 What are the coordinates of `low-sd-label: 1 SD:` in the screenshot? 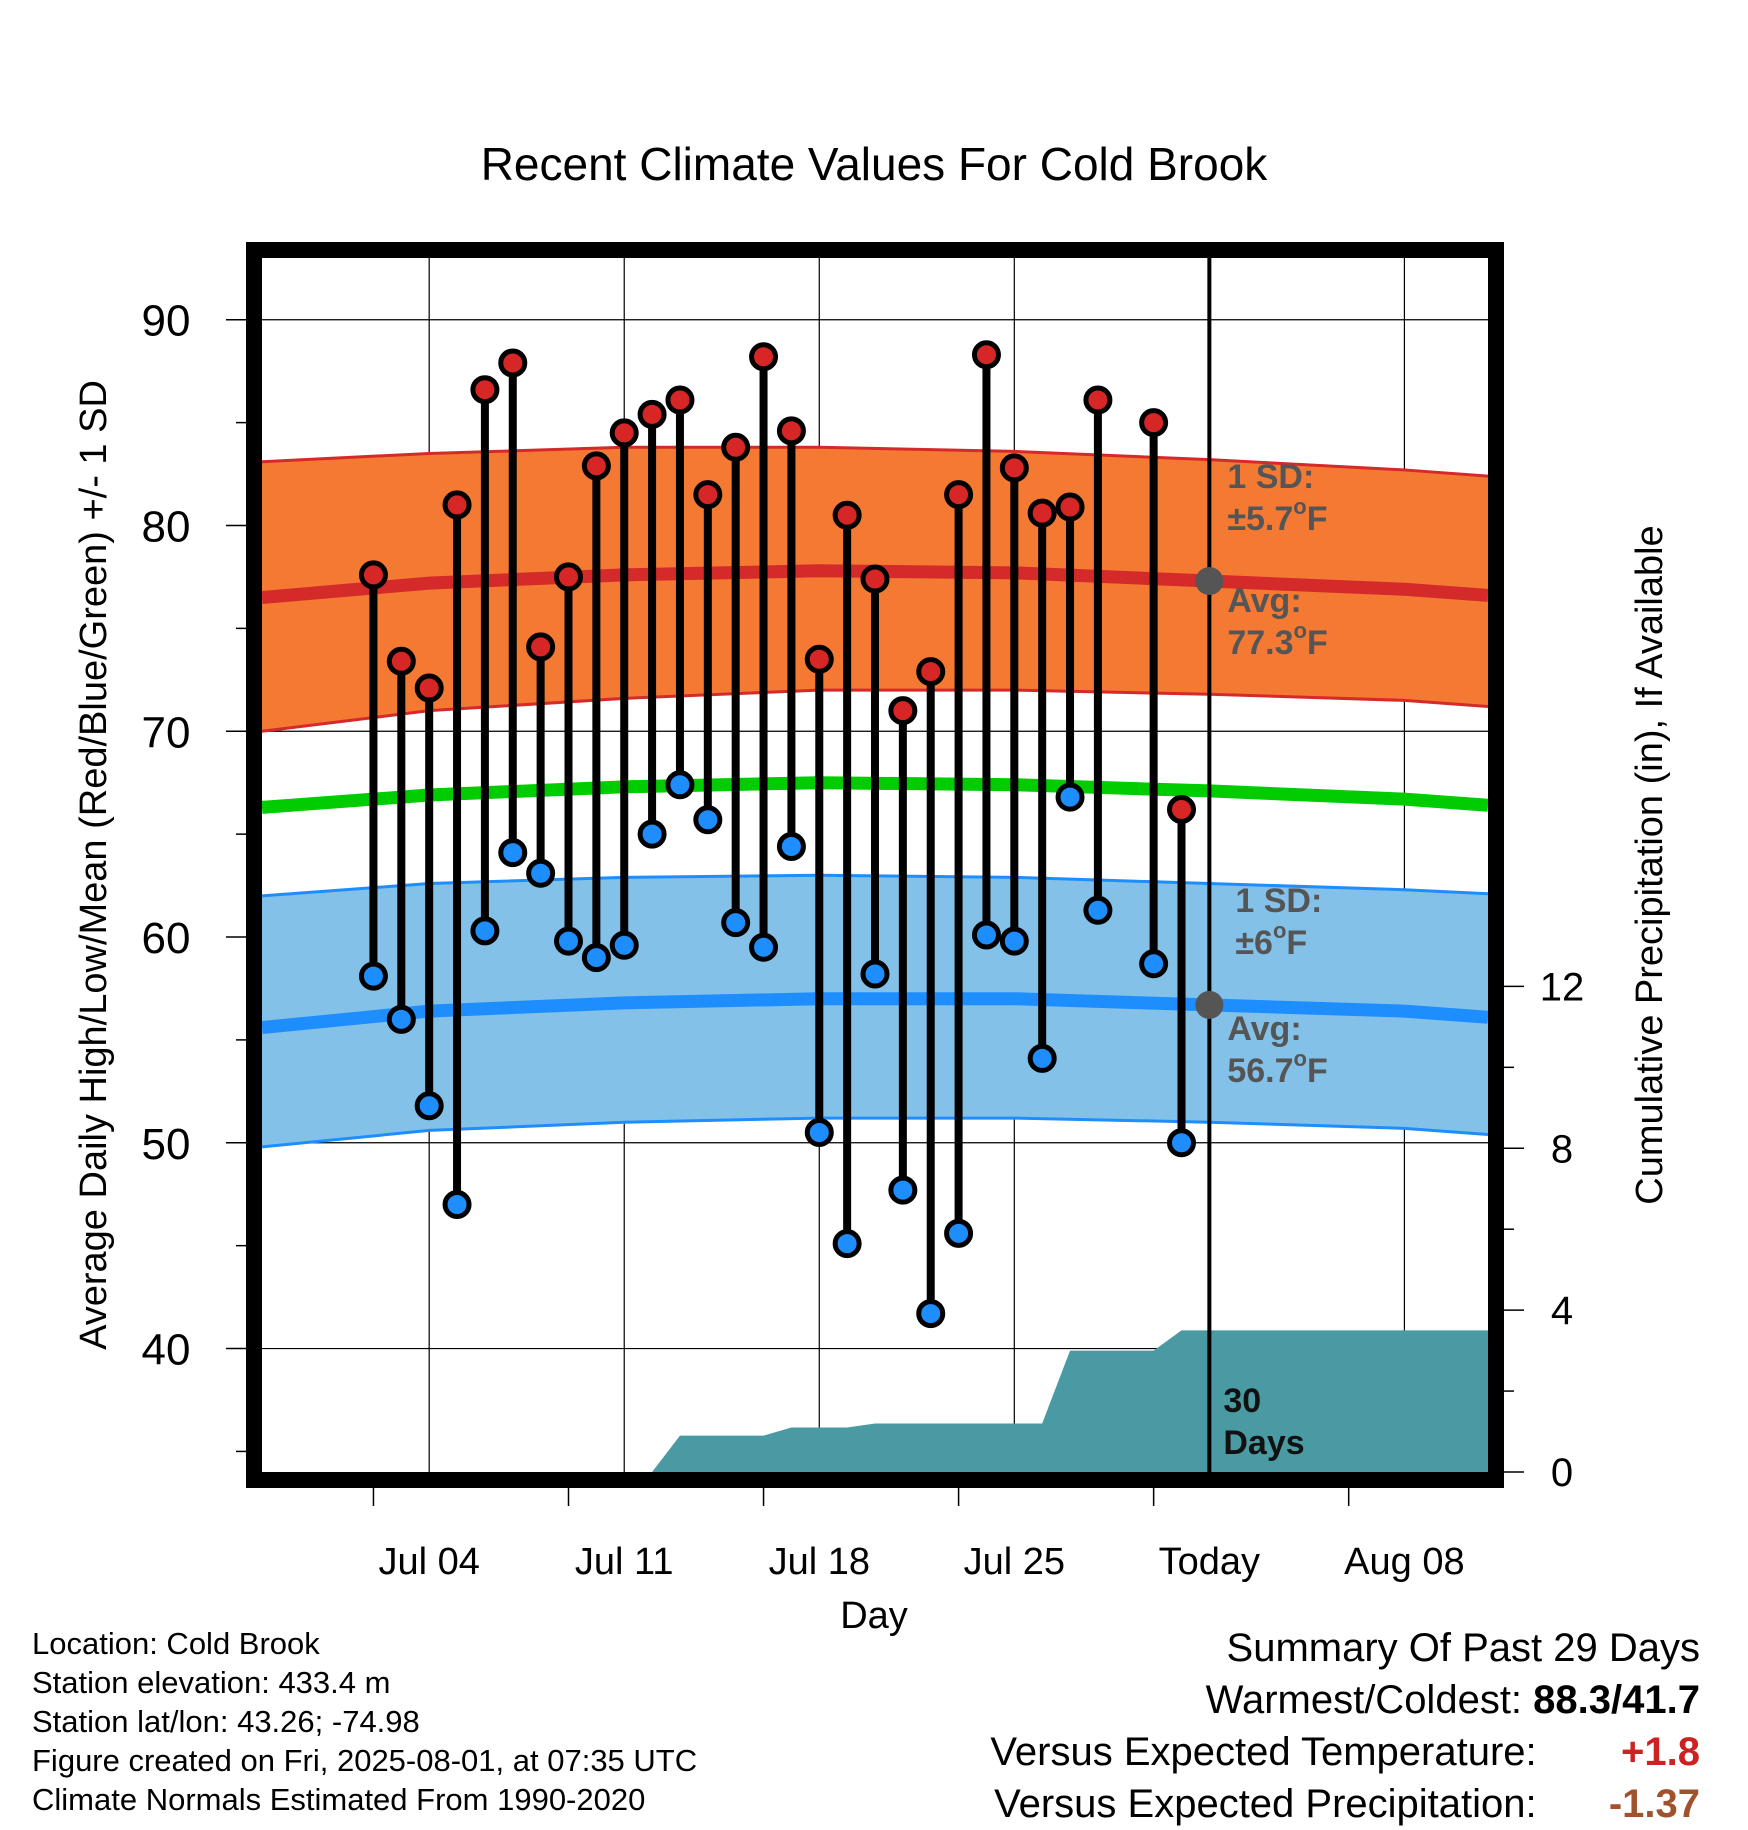 It's located at (1278, 901).